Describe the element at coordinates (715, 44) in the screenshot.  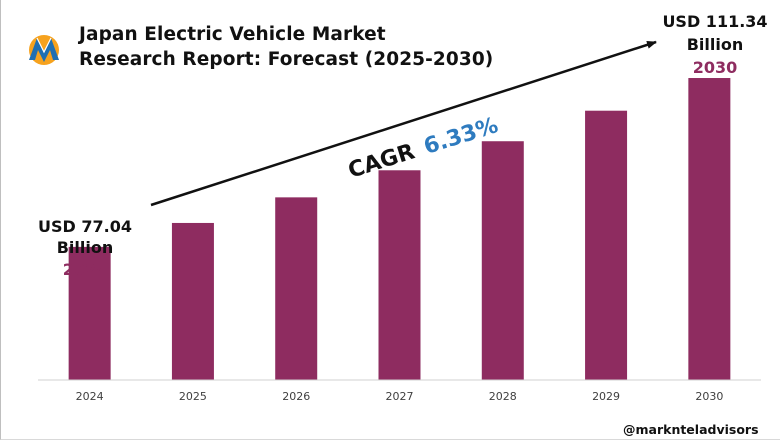
I see `end-unit-label: Billion` at that location.